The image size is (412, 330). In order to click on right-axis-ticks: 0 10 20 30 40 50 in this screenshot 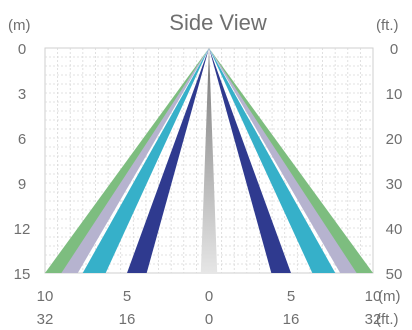, I will do `click(394, 162)`.